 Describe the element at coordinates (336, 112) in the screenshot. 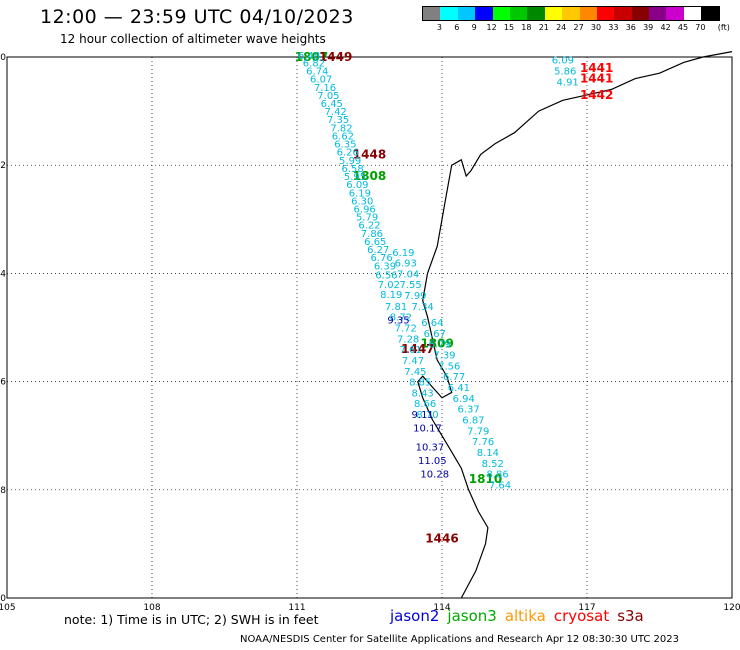

I see `wave-height-label: 7.42` at that location.